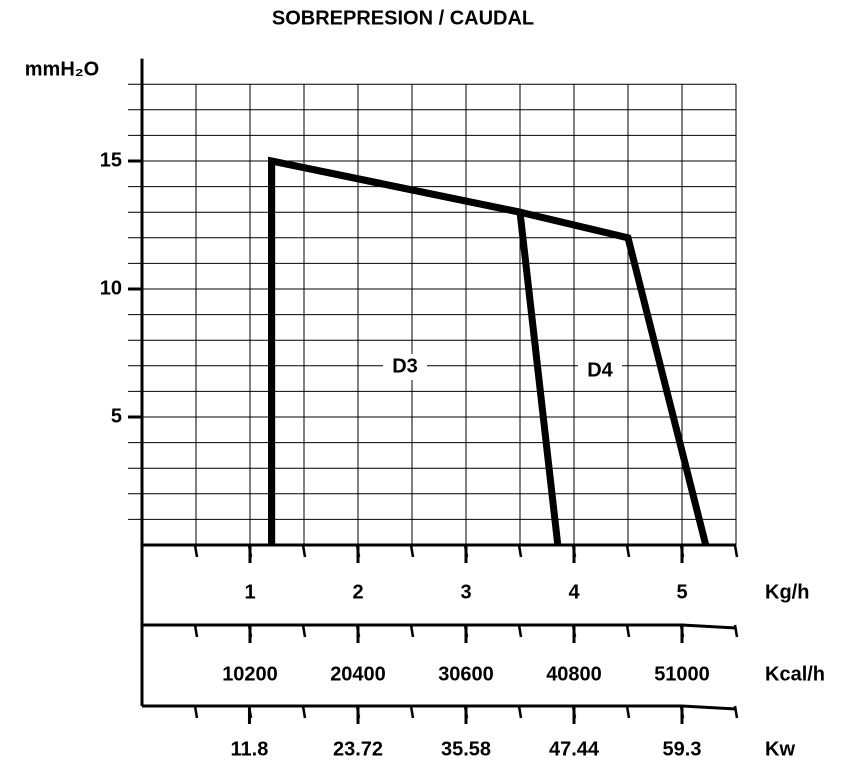 This screenshot has height=769, width=849. What do you see at coordinates (358, 674) in the screenshot?
I see `secondary-tick-label: 20400` at bounding box center [358, 674].